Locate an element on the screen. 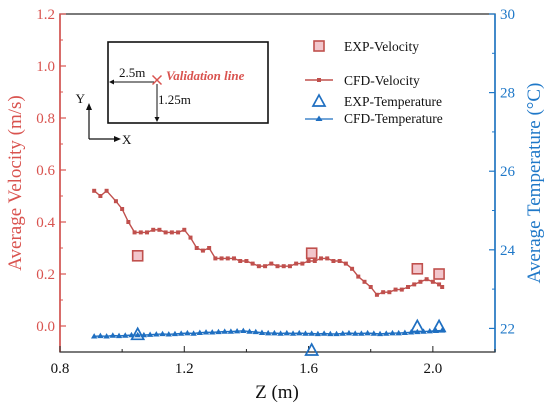  left-tick-label: 0.6 is located at coordinates (45, 171).